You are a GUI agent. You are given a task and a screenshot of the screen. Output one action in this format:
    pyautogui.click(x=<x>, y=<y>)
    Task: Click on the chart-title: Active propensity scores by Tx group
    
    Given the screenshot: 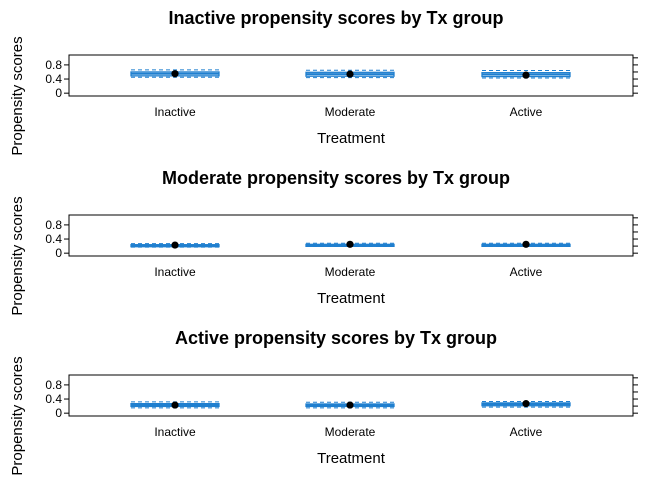 What is the action you would take?
    pyautogui.click(x=336, y=338)
    